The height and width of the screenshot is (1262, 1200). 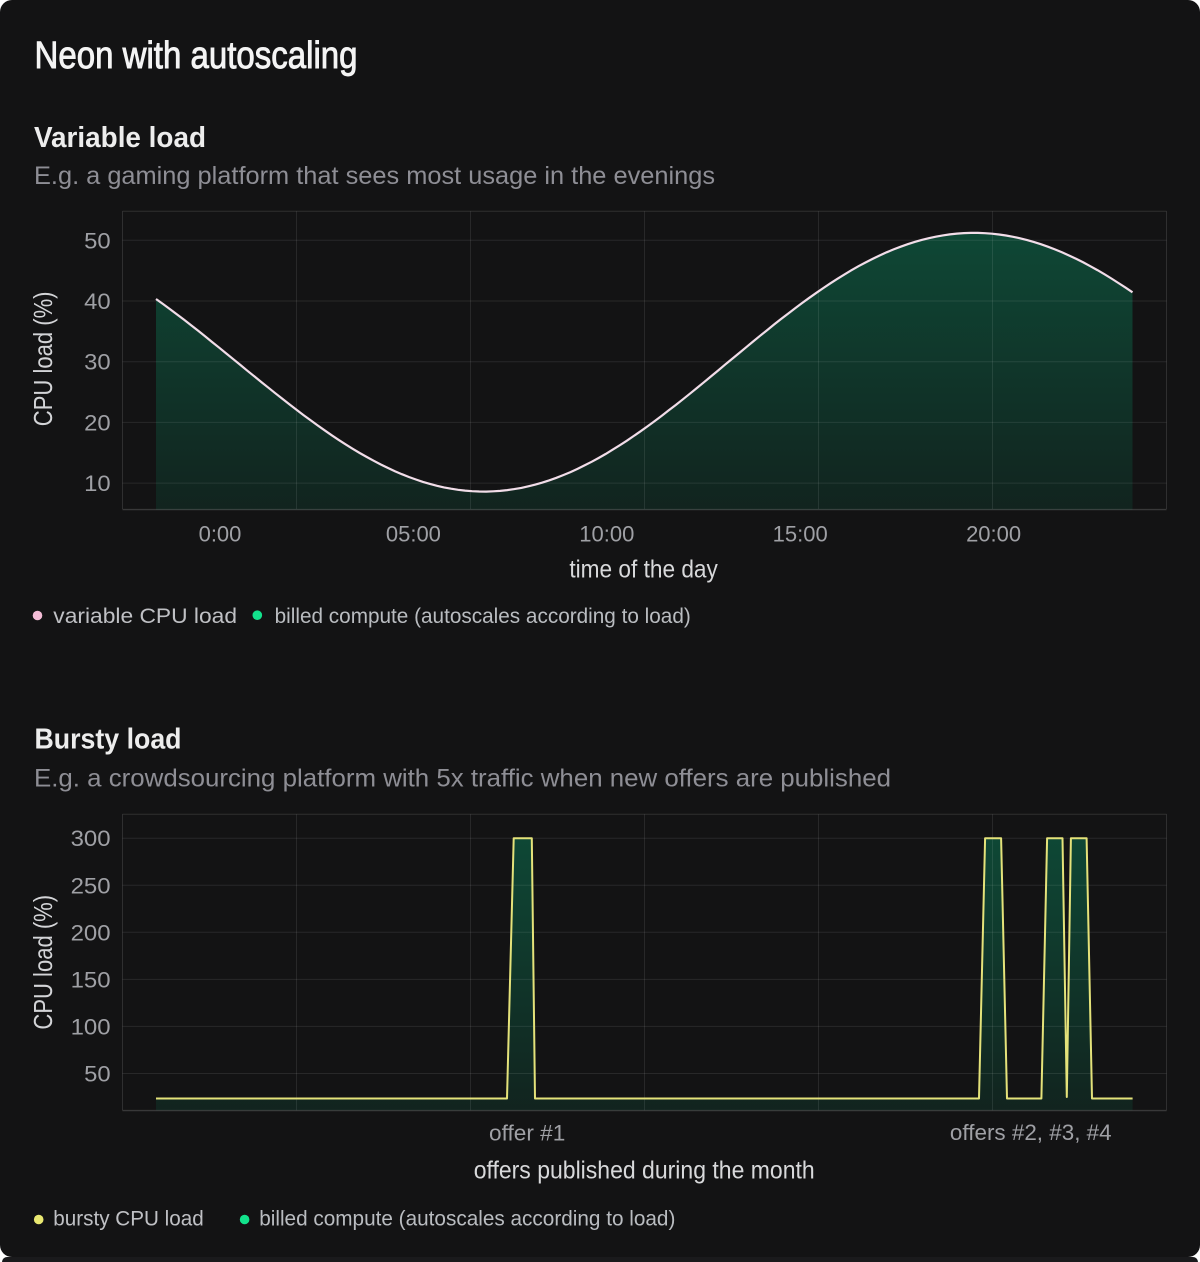 I want to click on svg-text: 150, so click(x=91, y=979).